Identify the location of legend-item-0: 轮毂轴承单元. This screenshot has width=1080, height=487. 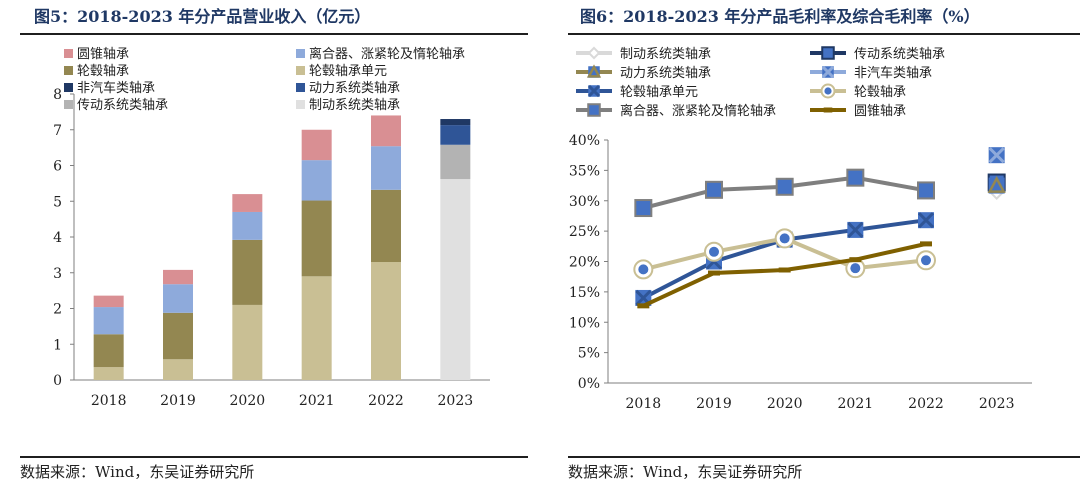
(341, 71).